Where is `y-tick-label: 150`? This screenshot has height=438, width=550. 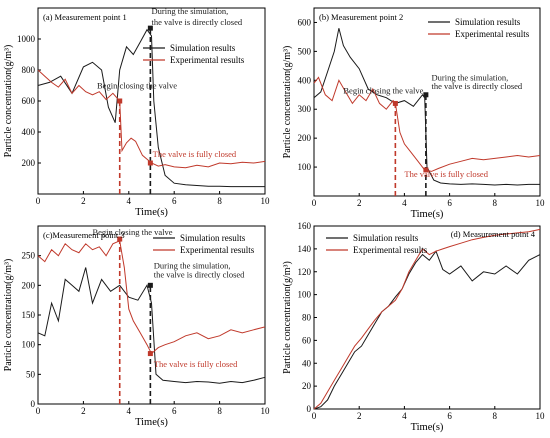
y-tick-label: 150 is located at coordinates (29, 315).